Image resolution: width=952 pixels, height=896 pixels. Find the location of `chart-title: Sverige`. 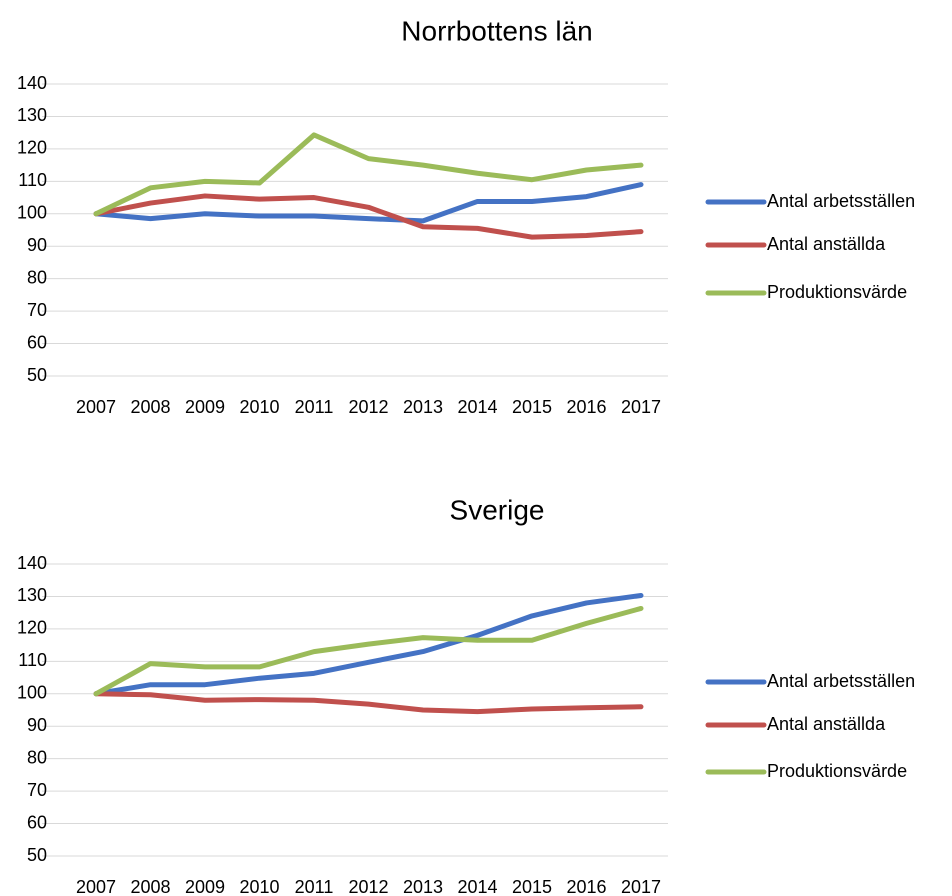

chart-title: Sverige is located at coordinates (497, 509).